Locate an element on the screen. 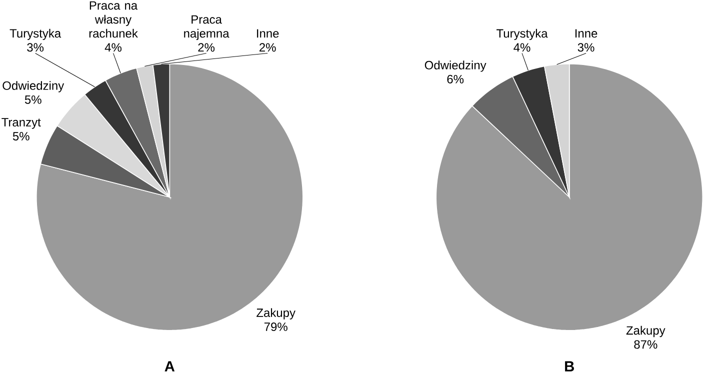 The width and height of the screenshot is (703, 375). data-label: 79% is located at coordinates (276, 326).